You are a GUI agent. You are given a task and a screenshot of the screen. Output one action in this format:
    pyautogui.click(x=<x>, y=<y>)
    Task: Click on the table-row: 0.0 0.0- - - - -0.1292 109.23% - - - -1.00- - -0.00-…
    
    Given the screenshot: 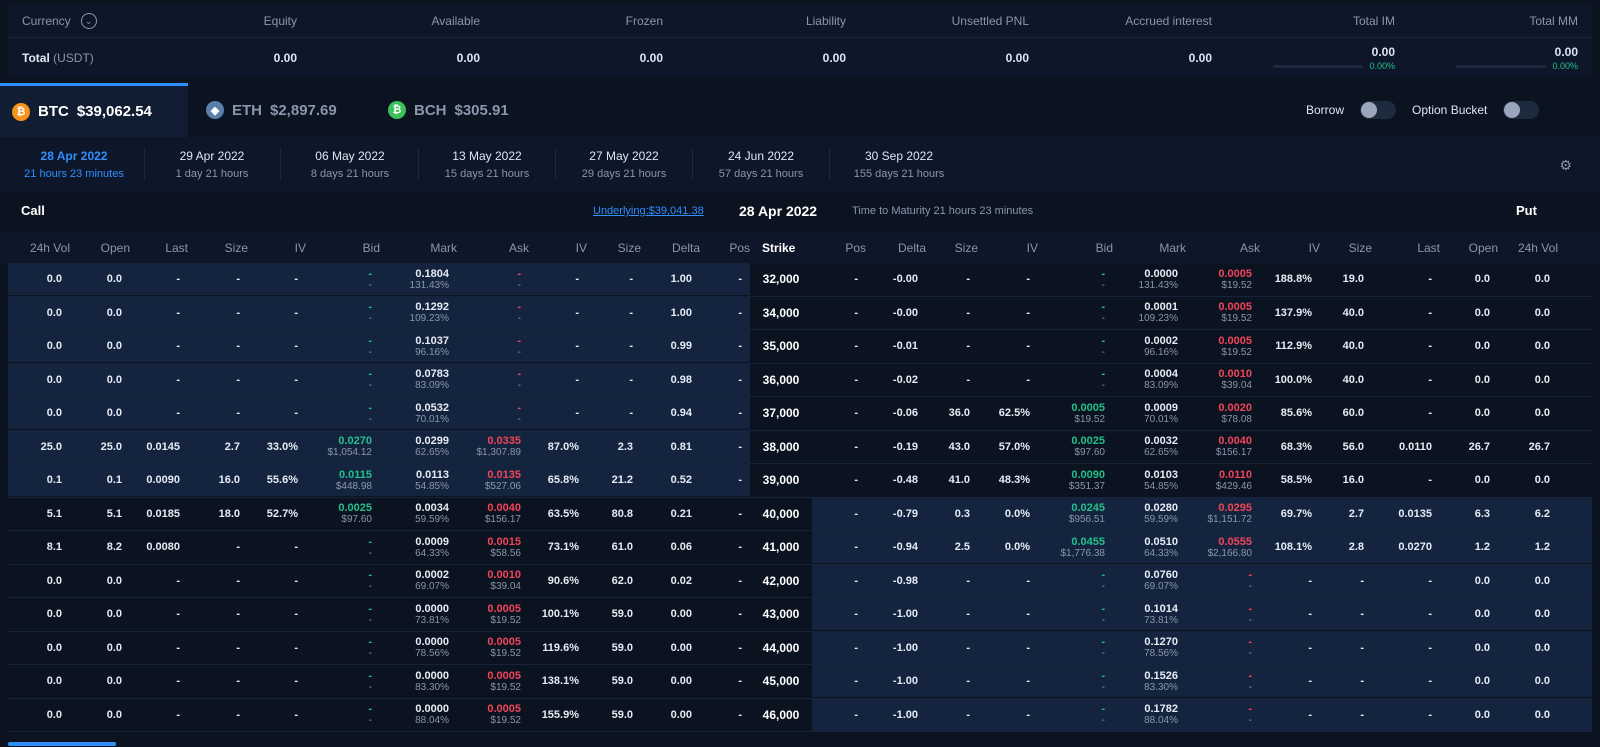 What is the action you would take?
    pyautogui.click(x=800, y=313)
    